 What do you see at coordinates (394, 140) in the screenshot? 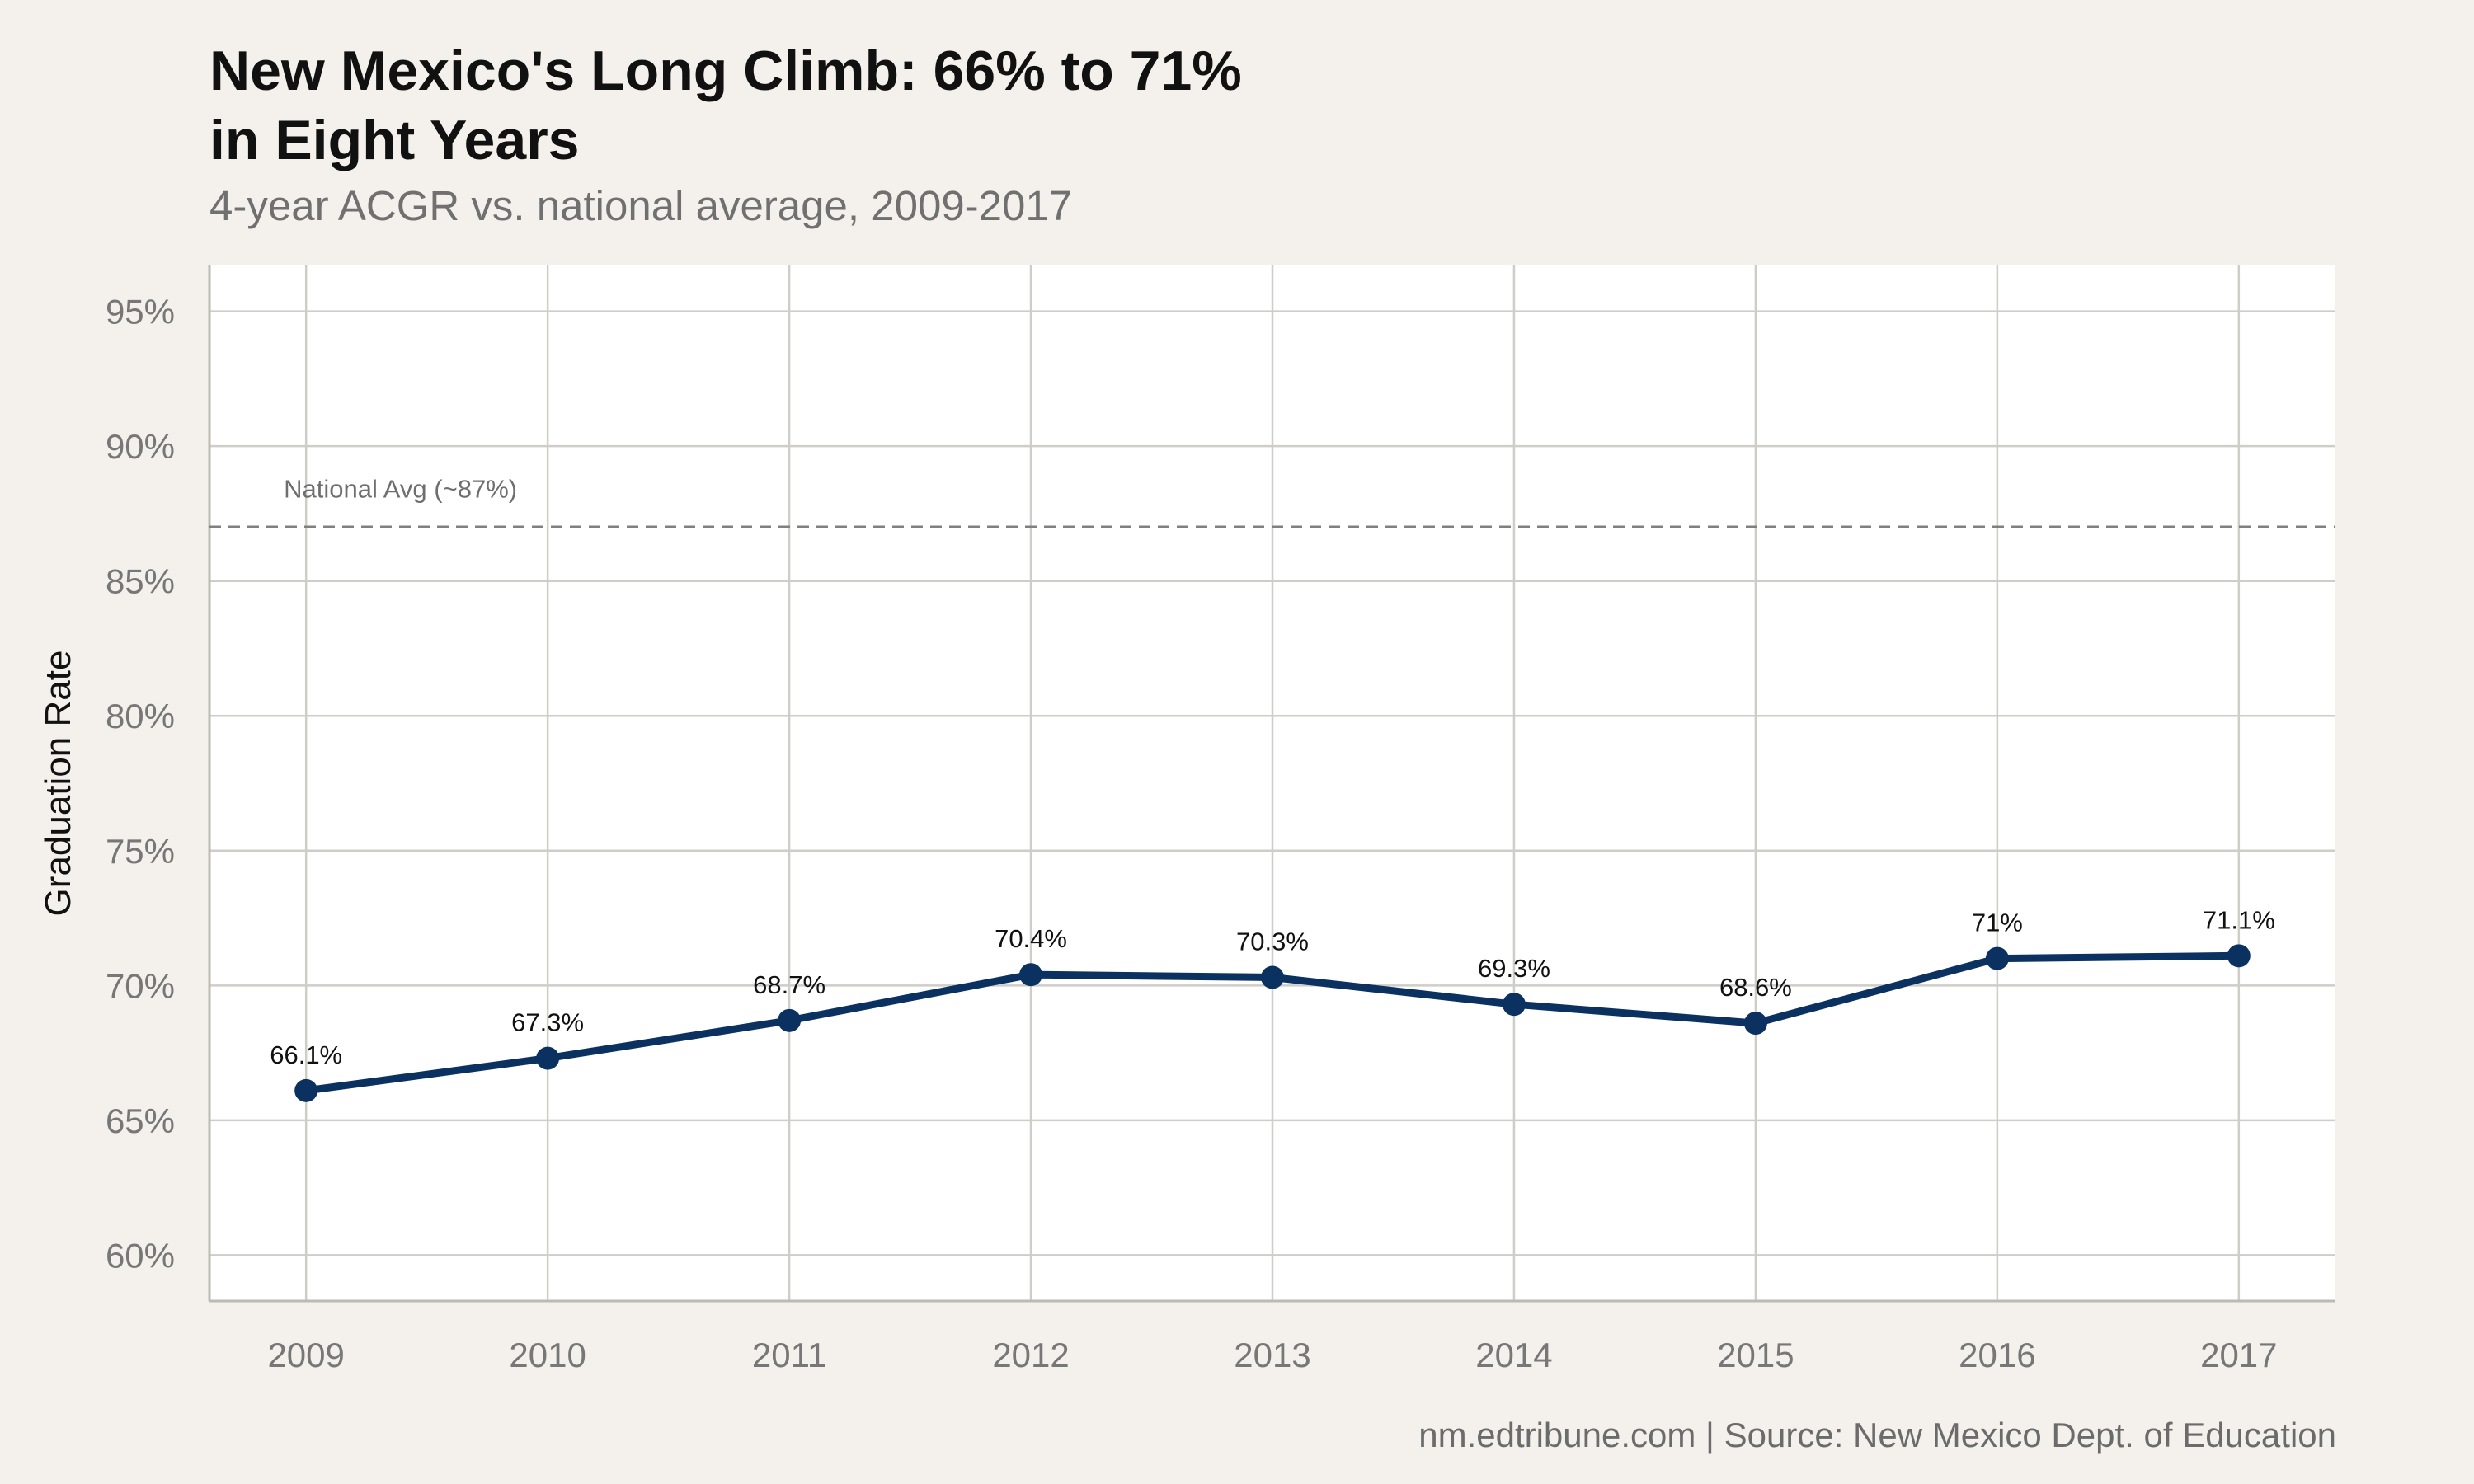
I see `chart-title-line-2: in Eight Years` at bounding box center [394, 140].